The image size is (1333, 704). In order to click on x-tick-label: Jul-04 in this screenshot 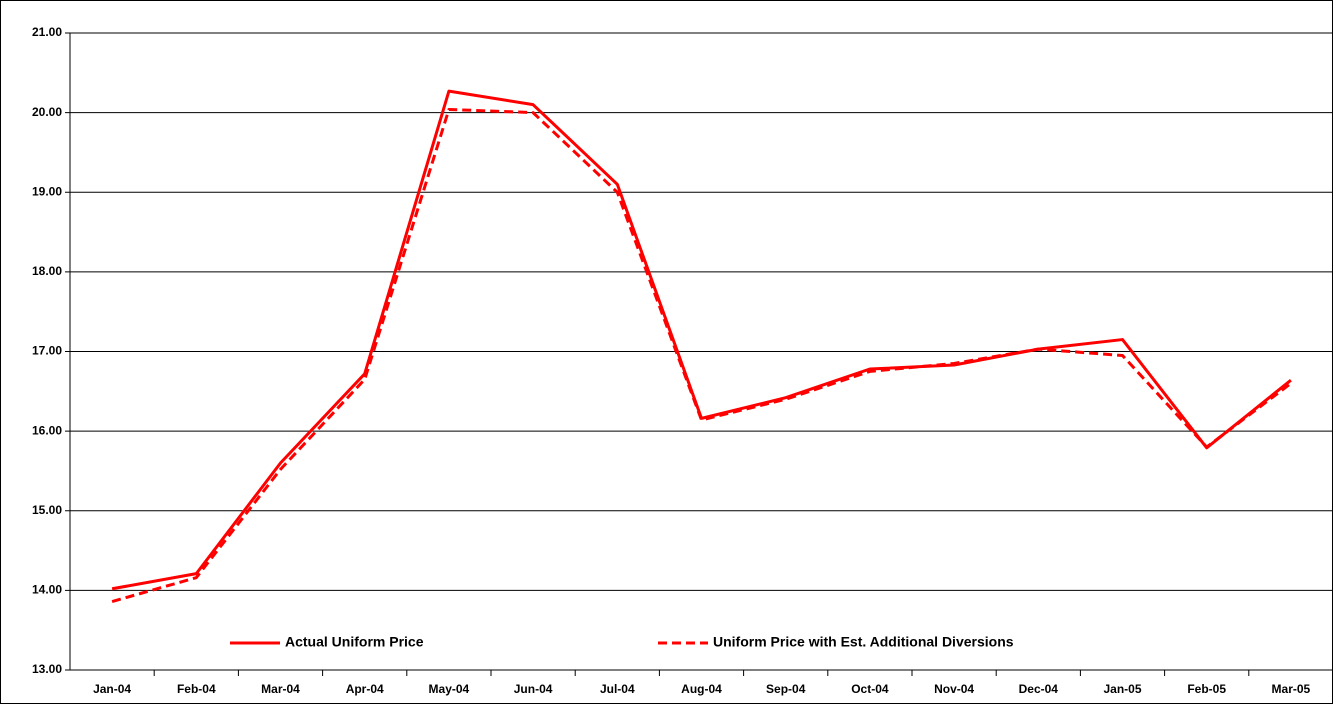, I will do `click(617, 689)`.